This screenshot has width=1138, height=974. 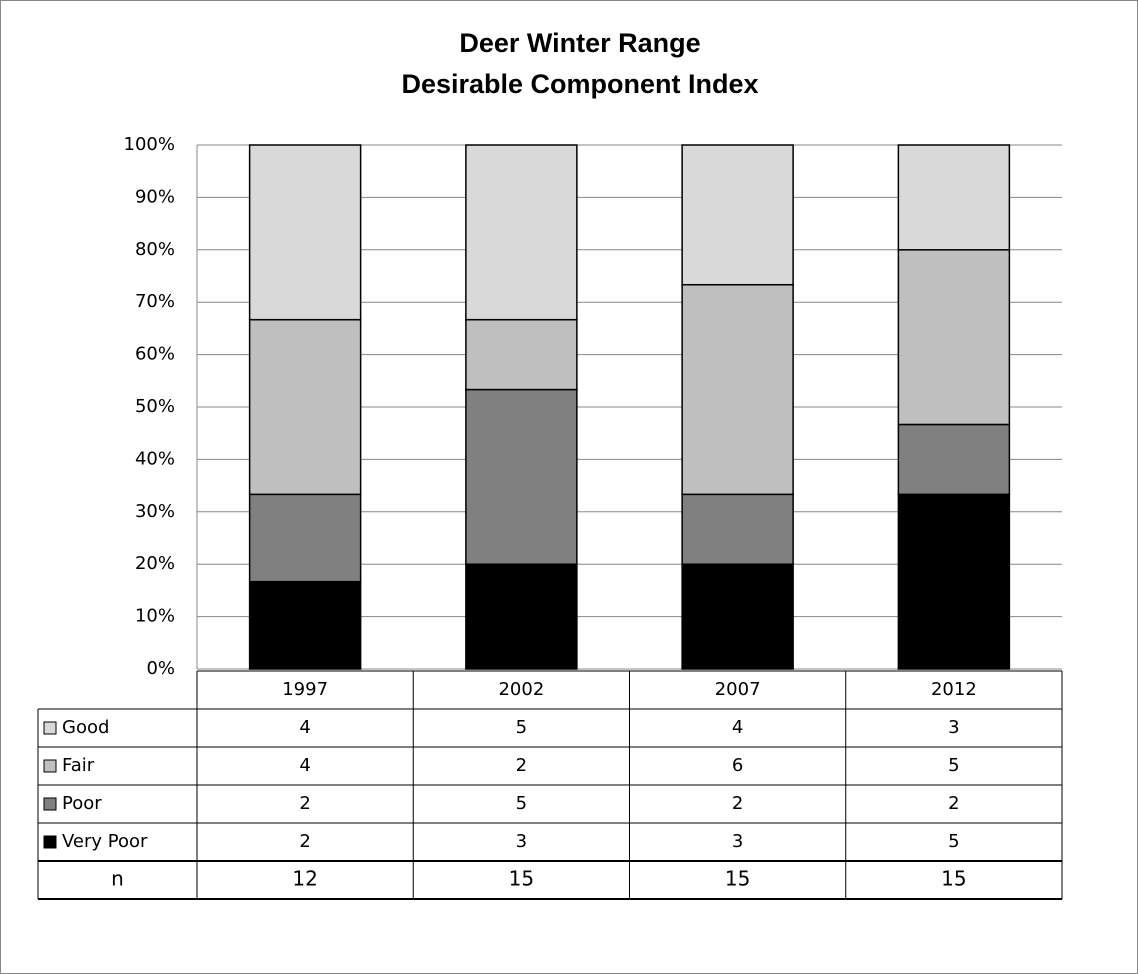 I want to click on chart-subtitle: Desirable Component Index, so click(x=579, y=84).